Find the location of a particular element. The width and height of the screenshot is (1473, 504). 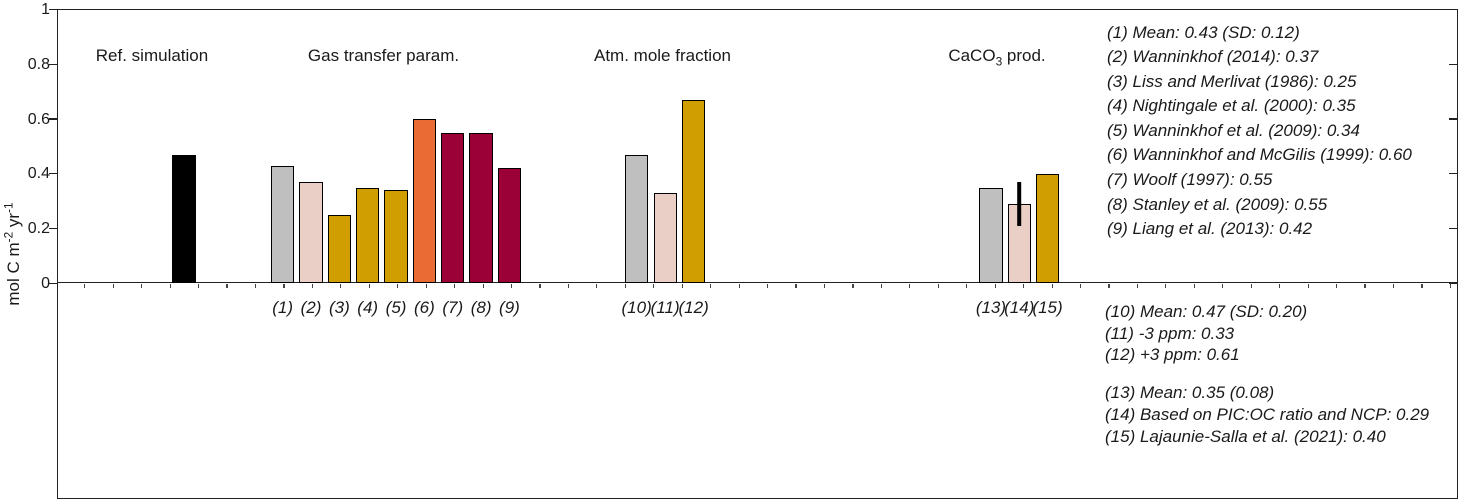

bar-label: (4) is located at coordinates (368, 307).